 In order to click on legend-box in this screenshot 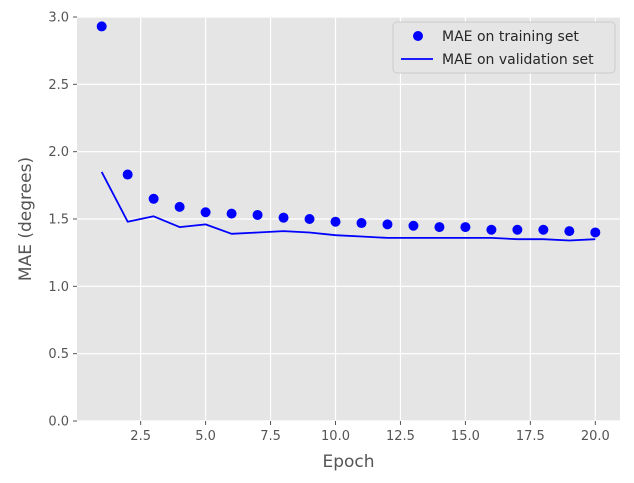, I will do `click(504, 47)`.